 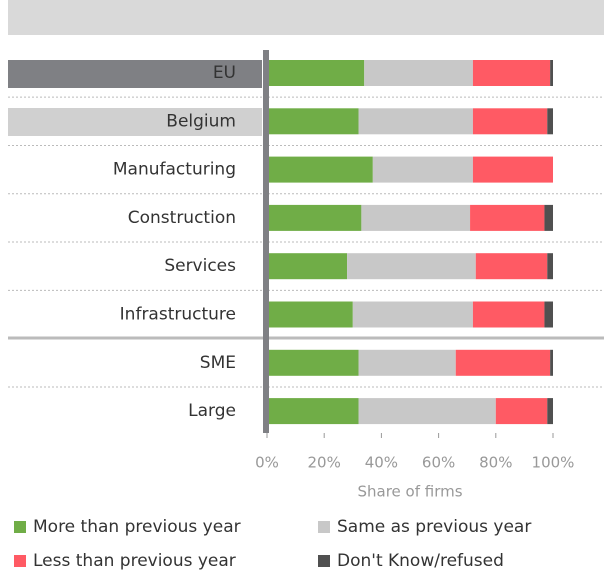 What do you see at coordinates (495, 463) in the screenshot?
I see `x-tick-label: 80%` at bounding box center [495, 463].